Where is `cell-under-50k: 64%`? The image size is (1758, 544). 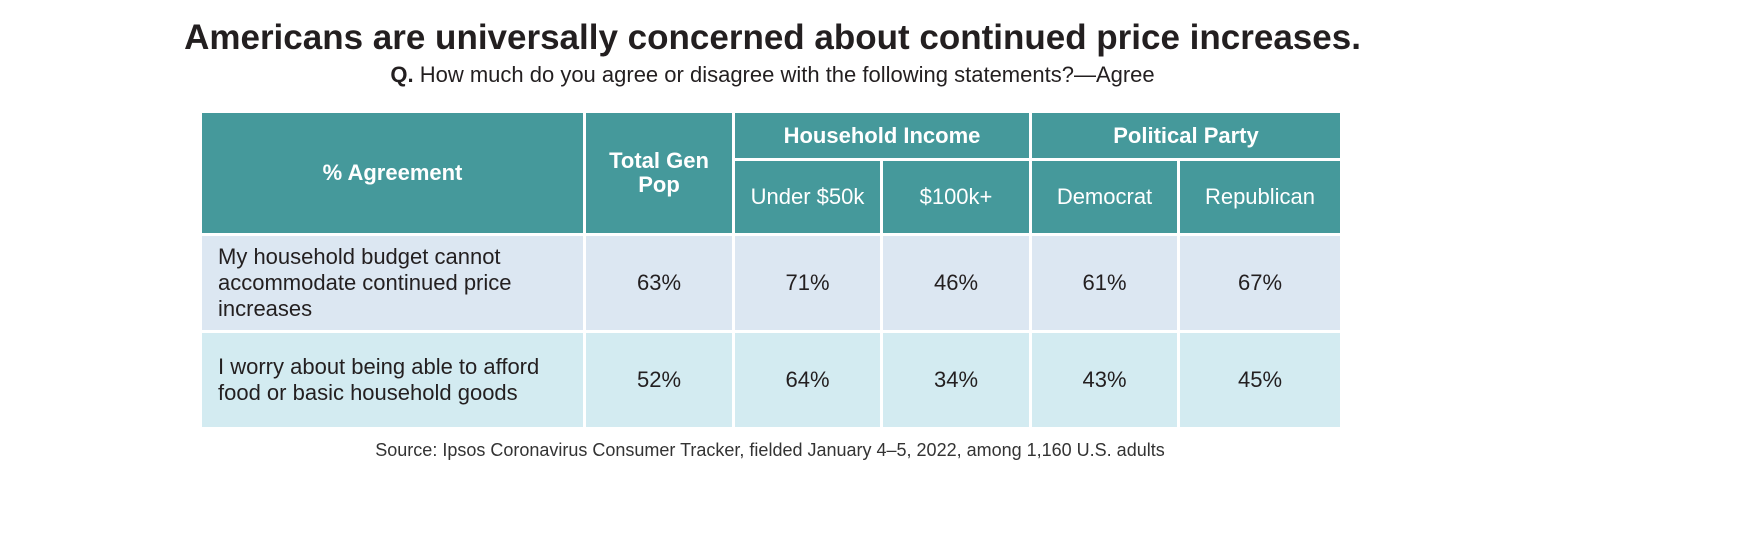
cell-under-50k: 64% is located at coordinates (807, 380).